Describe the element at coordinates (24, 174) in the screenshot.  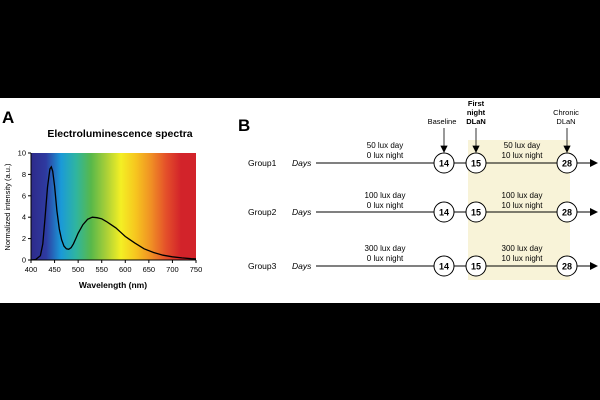
I see `y-tick-label: 8` at that location.